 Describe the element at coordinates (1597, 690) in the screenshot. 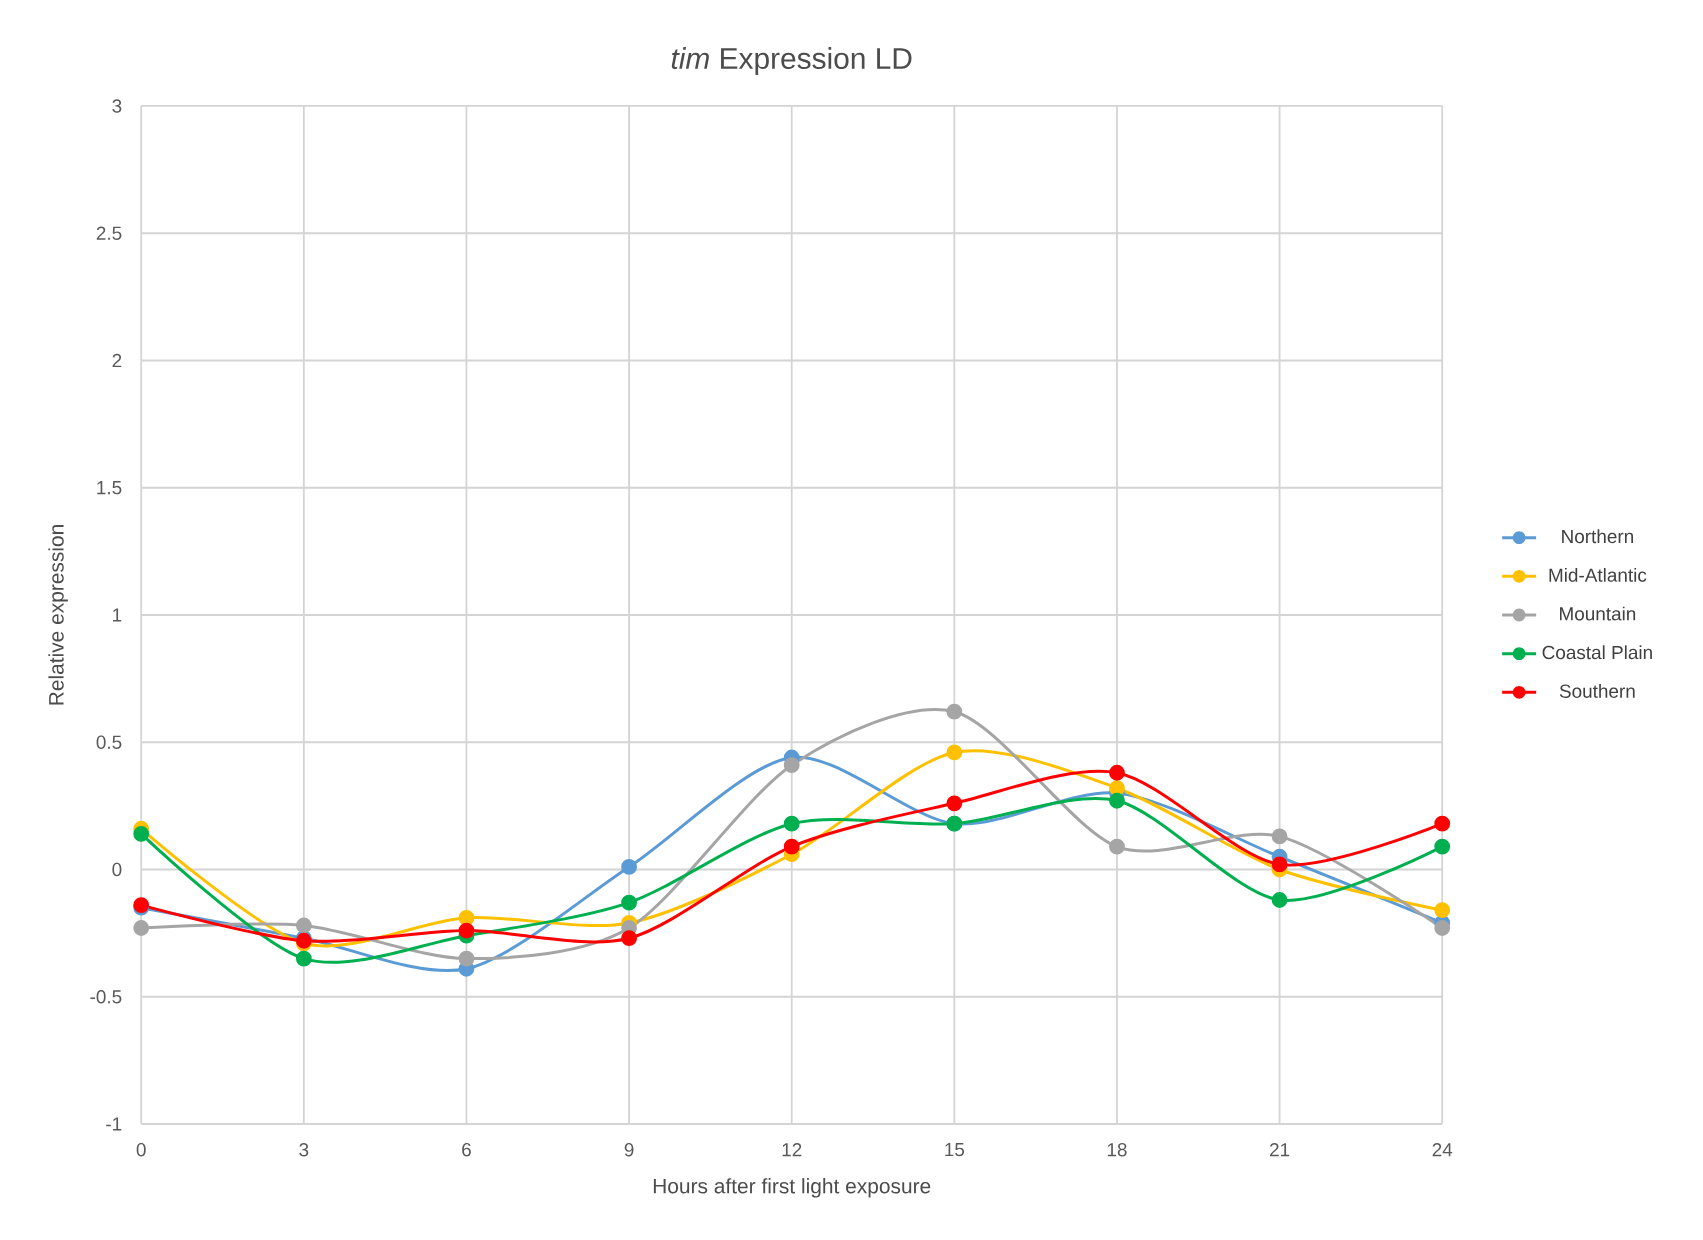

I see `legend-label: Southern` at that location.